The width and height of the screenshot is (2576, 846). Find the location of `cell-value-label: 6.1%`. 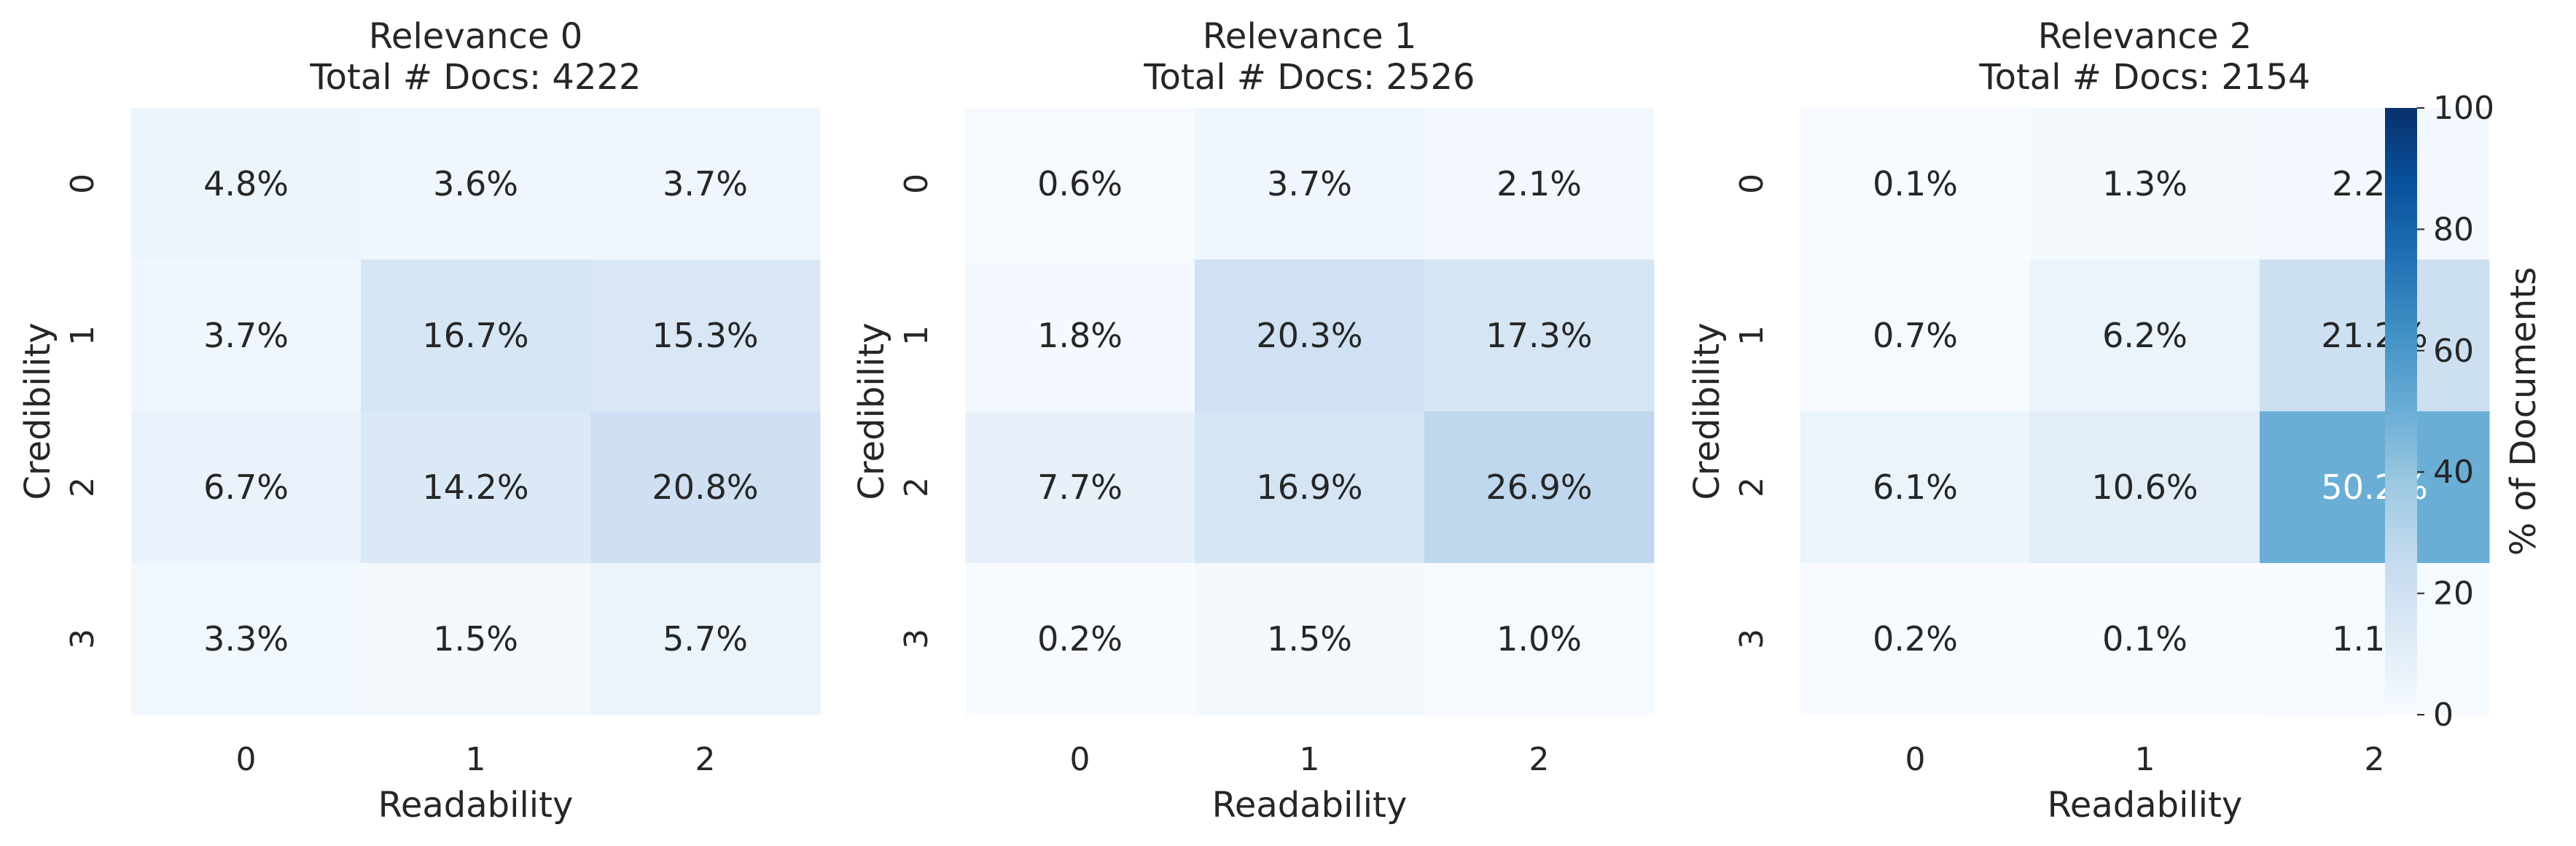

cell-value-label: 6.1% is located at coordinates (1915, 487).